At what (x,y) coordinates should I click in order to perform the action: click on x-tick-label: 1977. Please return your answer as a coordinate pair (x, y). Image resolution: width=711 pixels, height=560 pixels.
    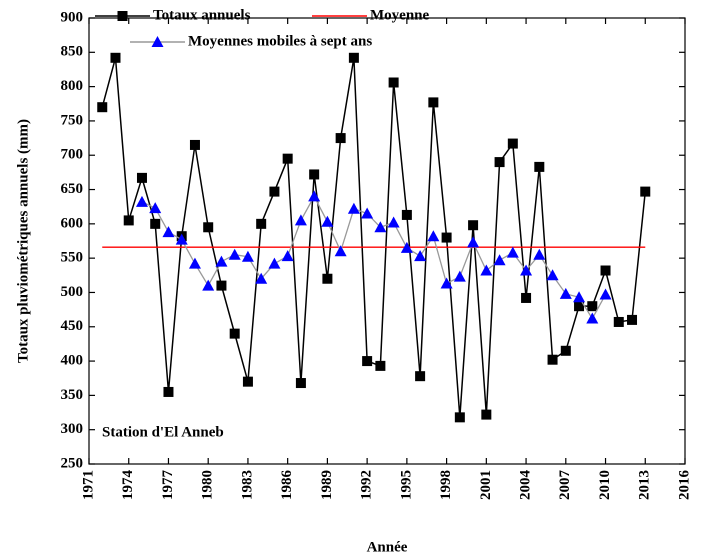
    Looking at the image, I should click on (168, 485).